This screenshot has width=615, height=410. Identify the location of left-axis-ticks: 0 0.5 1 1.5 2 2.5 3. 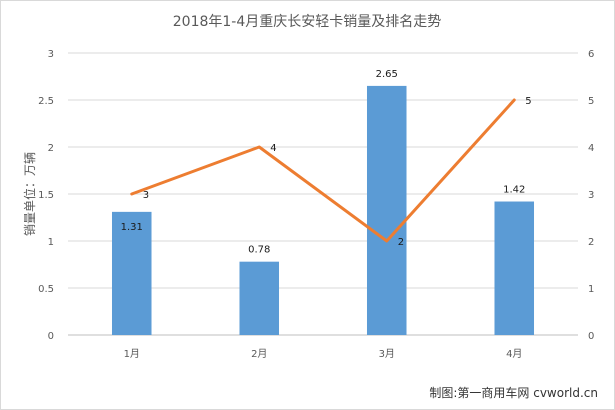
(46, 195).